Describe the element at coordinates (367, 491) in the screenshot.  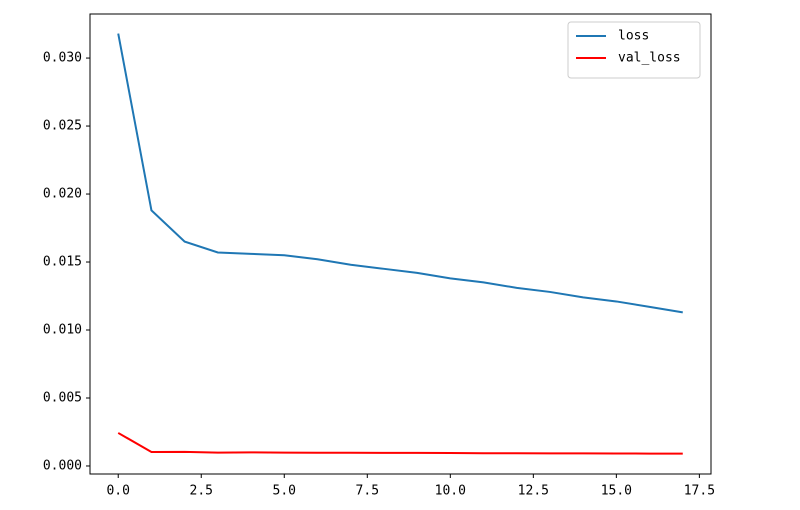
I see `x-tick-label: 7.5` at that location.